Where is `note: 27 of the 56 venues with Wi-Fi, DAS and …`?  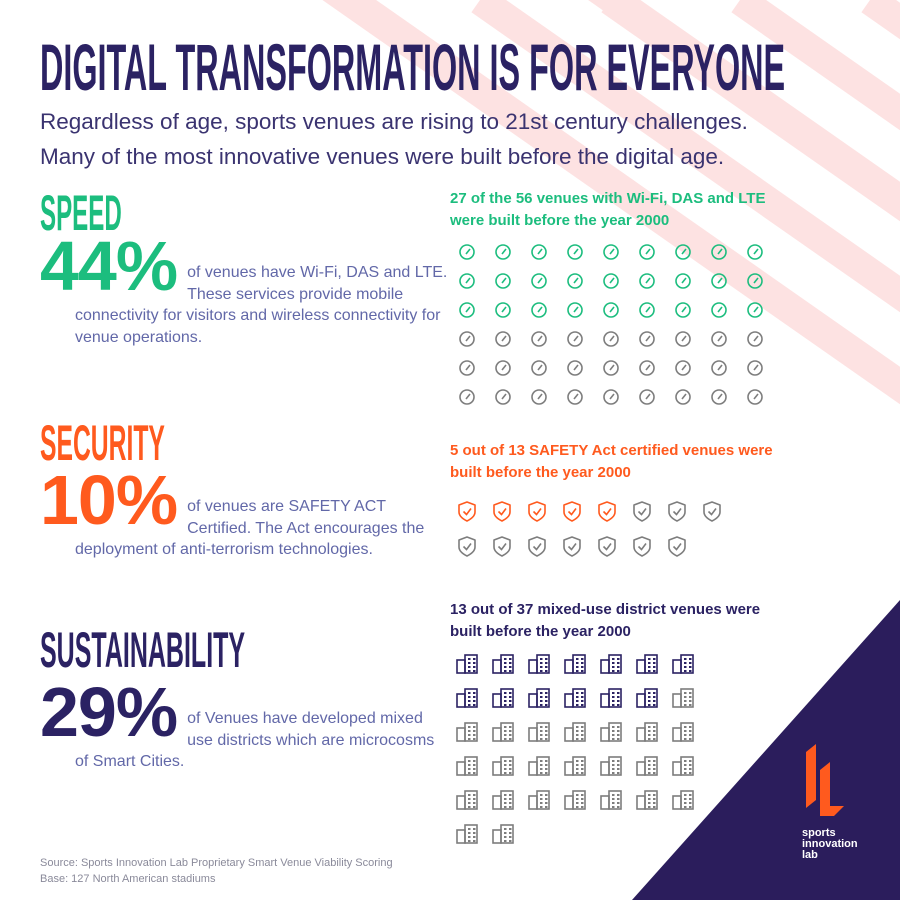 note: 27 of the 56 venues with Wi-Fi, DAS and … is located at coordinates (608, 209).